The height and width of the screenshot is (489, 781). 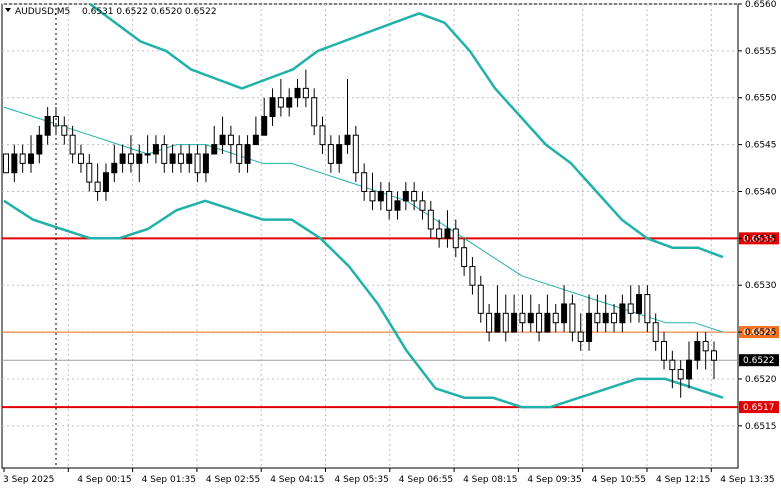 What do you see at coordinates (761, 99) in the screenshot?
I see `y-tick-label: 0.6550` at bounding box center [761, 99].